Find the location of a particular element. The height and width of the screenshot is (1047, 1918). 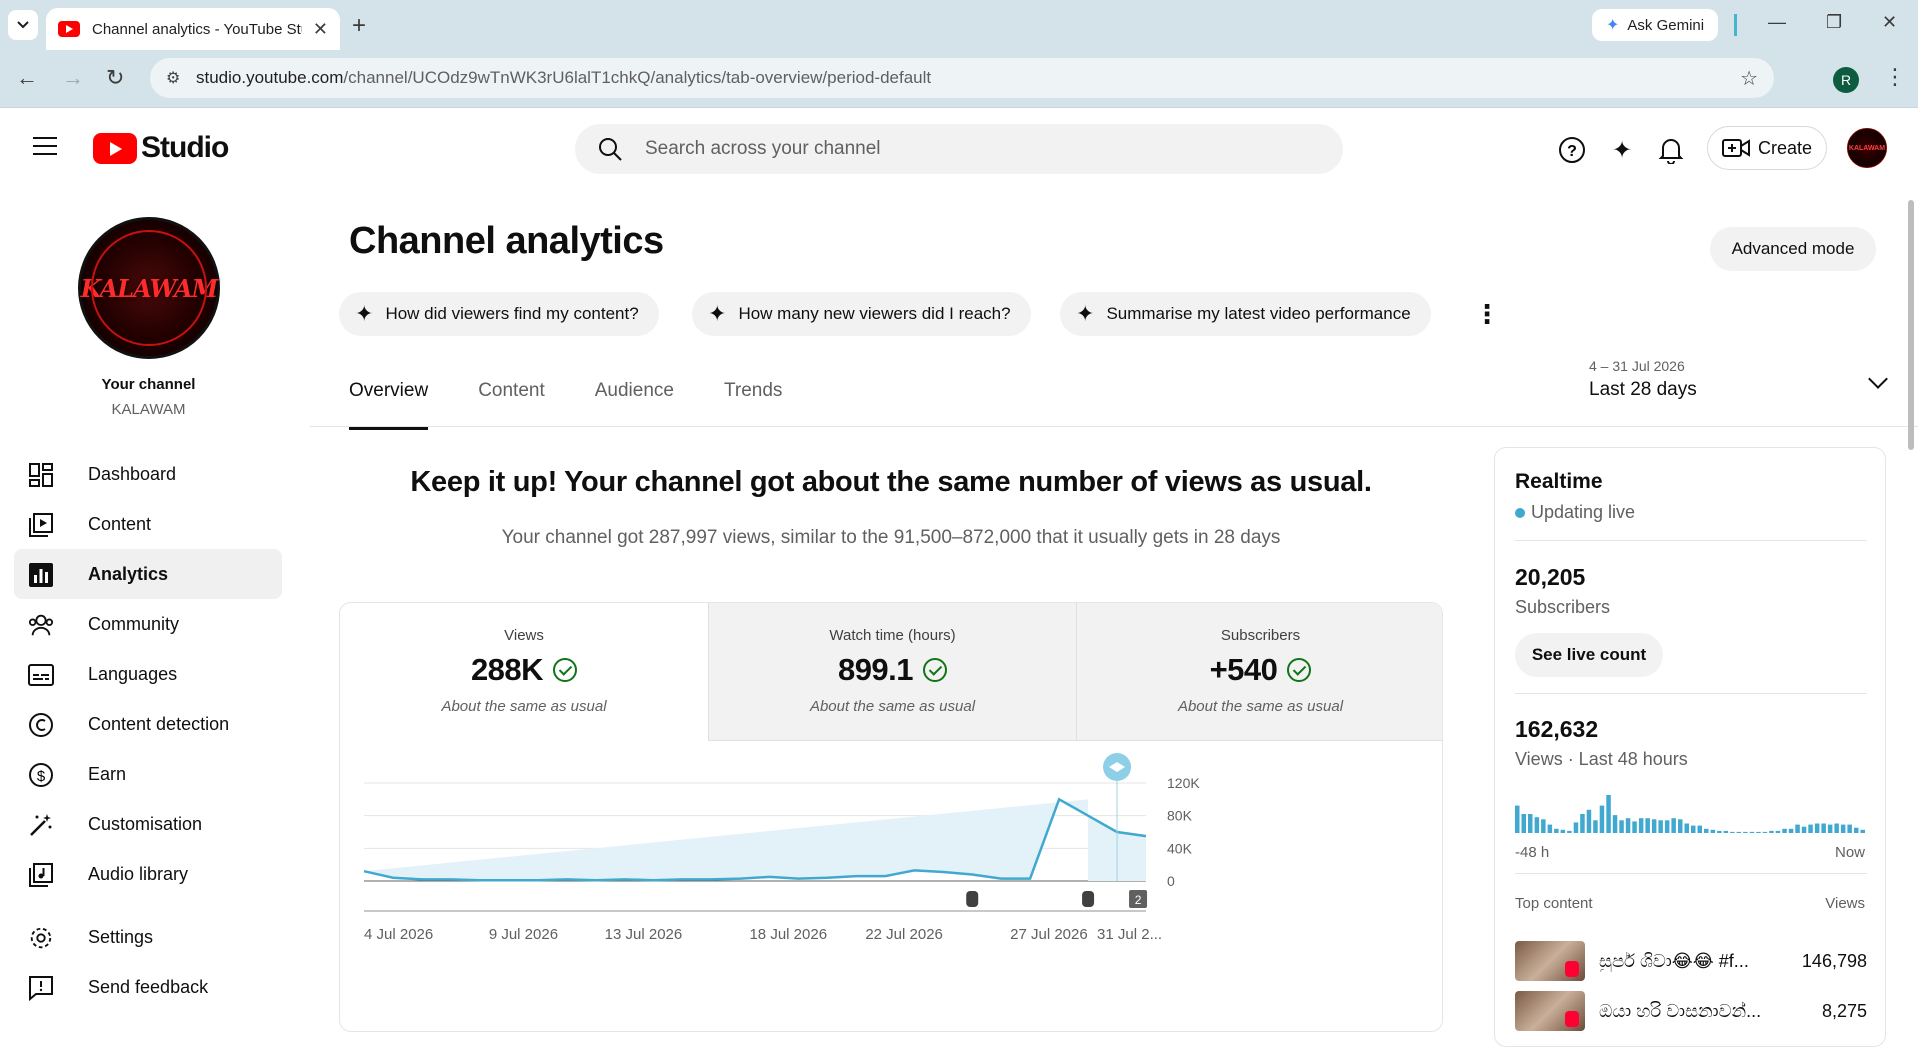

chevron-down-icon is located at coordinates (23, 25).